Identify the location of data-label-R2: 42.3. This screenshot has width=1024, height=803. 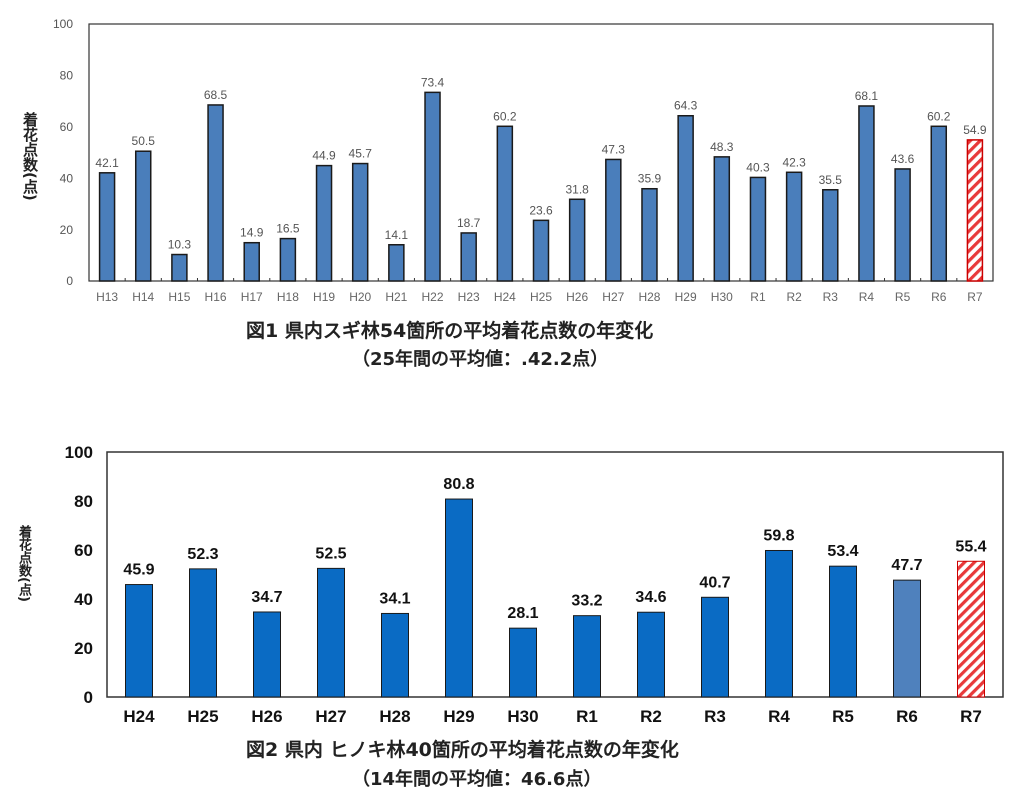
(794, 162).